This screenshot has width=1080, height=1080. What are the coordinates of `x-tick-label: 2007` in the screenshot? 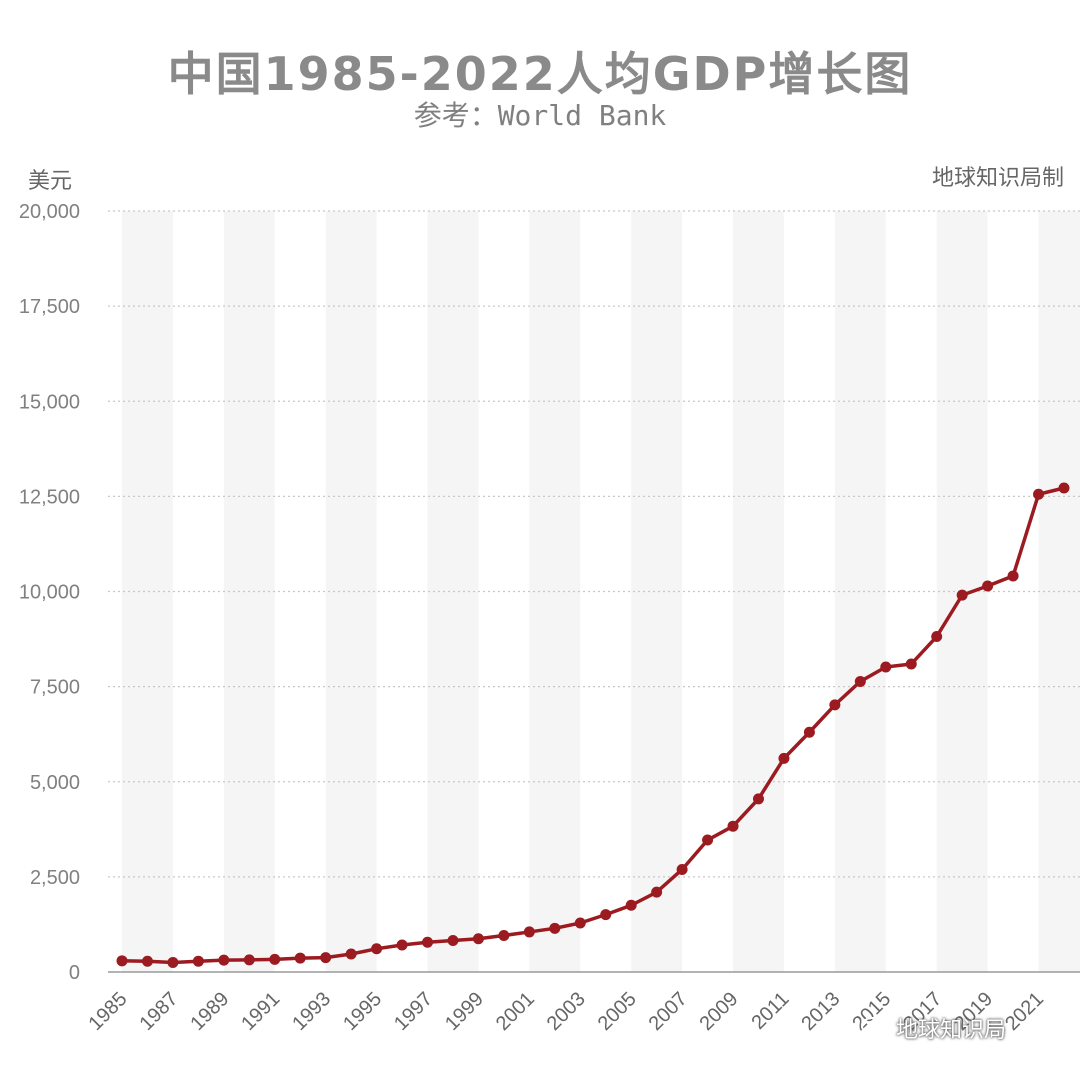 It's located at (668, 1011).